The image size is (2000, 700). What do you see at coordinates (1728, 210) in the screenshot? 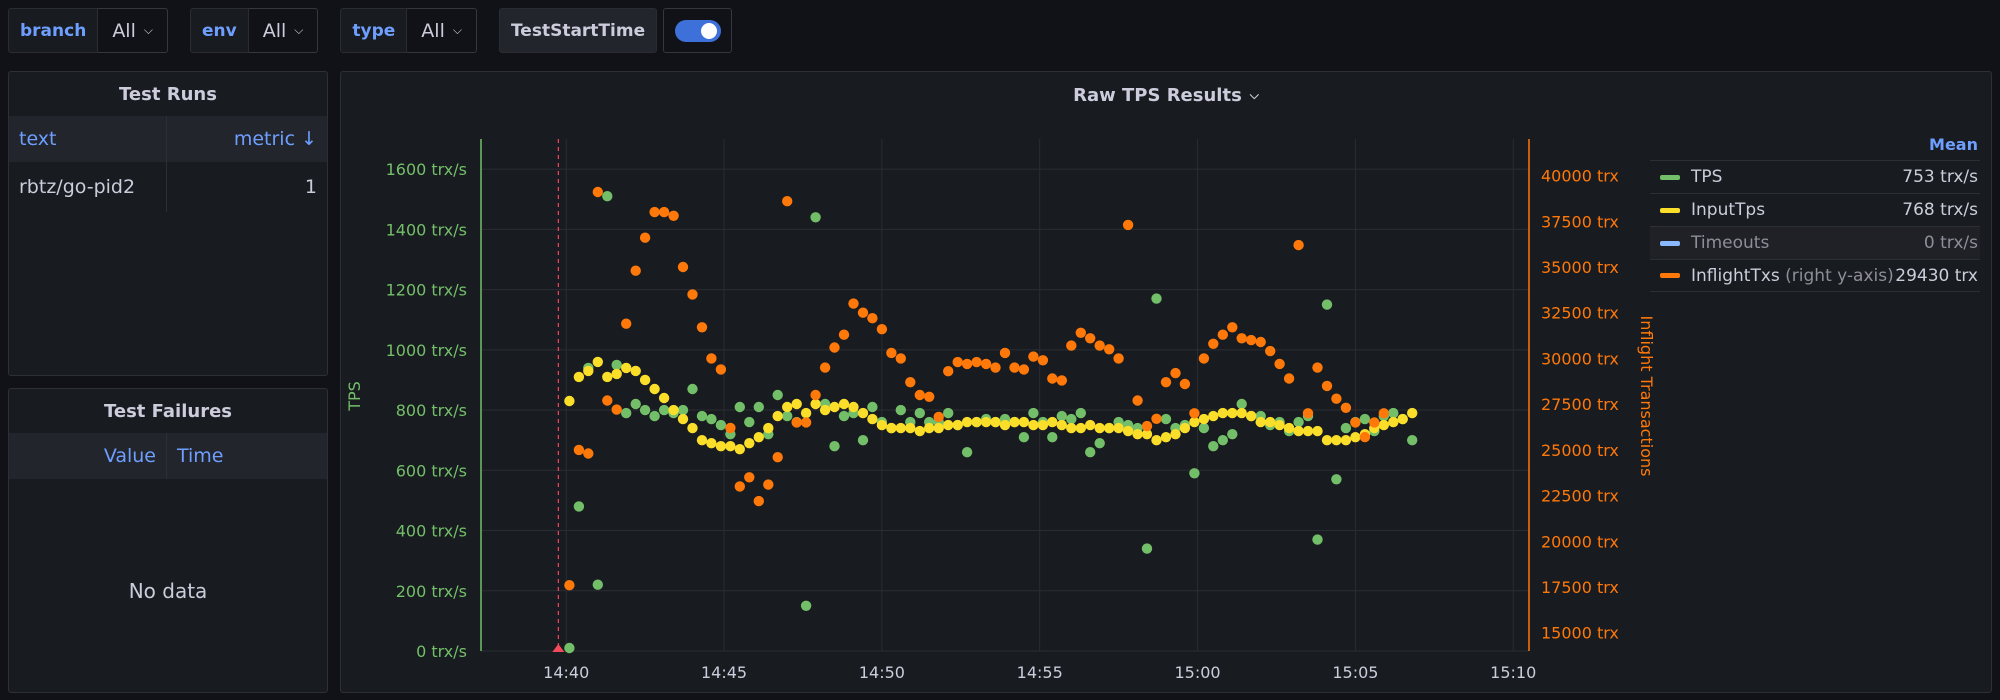
I see `legend-name: InputTps` at bounding box center [1728, 210].